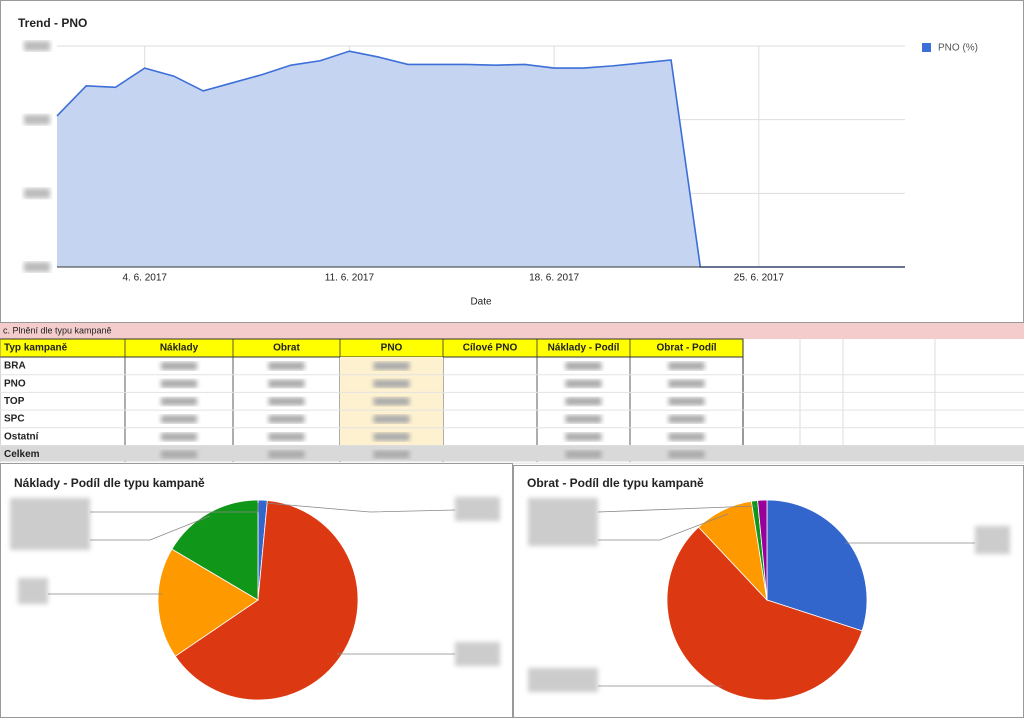  I want to click on title-row, so click(512, 331).